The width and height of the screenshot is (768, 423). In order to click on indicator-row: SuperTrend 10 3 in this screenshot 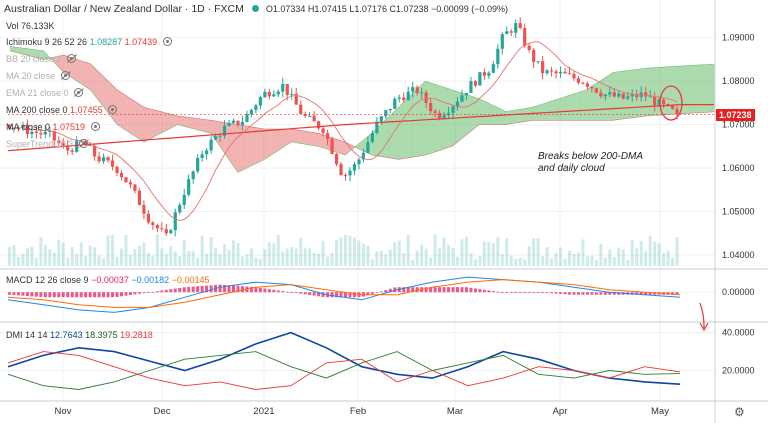, I will do `click(47, 144)`.